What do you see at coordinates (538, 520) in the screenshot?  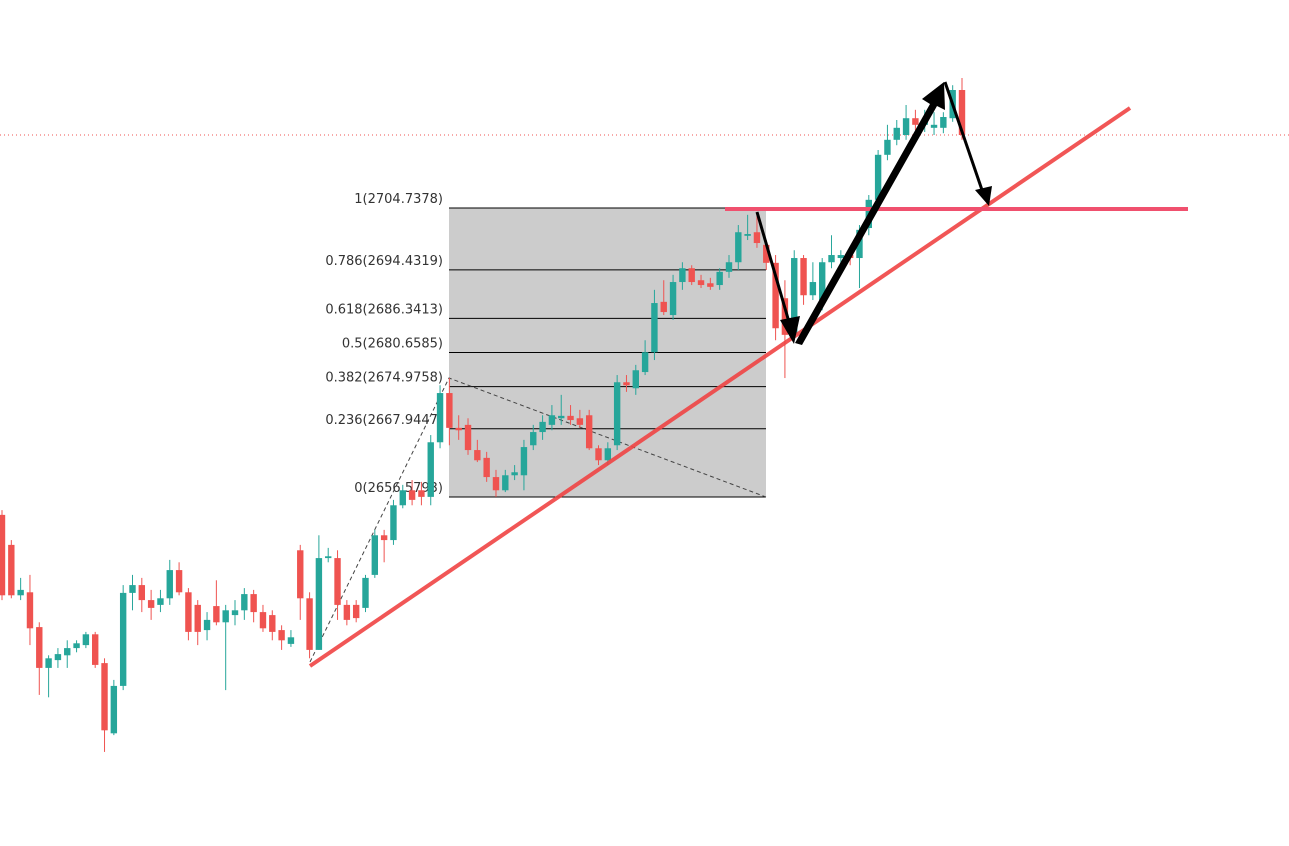 I see `fib-anchor-line` at bounding box center [538, 520].